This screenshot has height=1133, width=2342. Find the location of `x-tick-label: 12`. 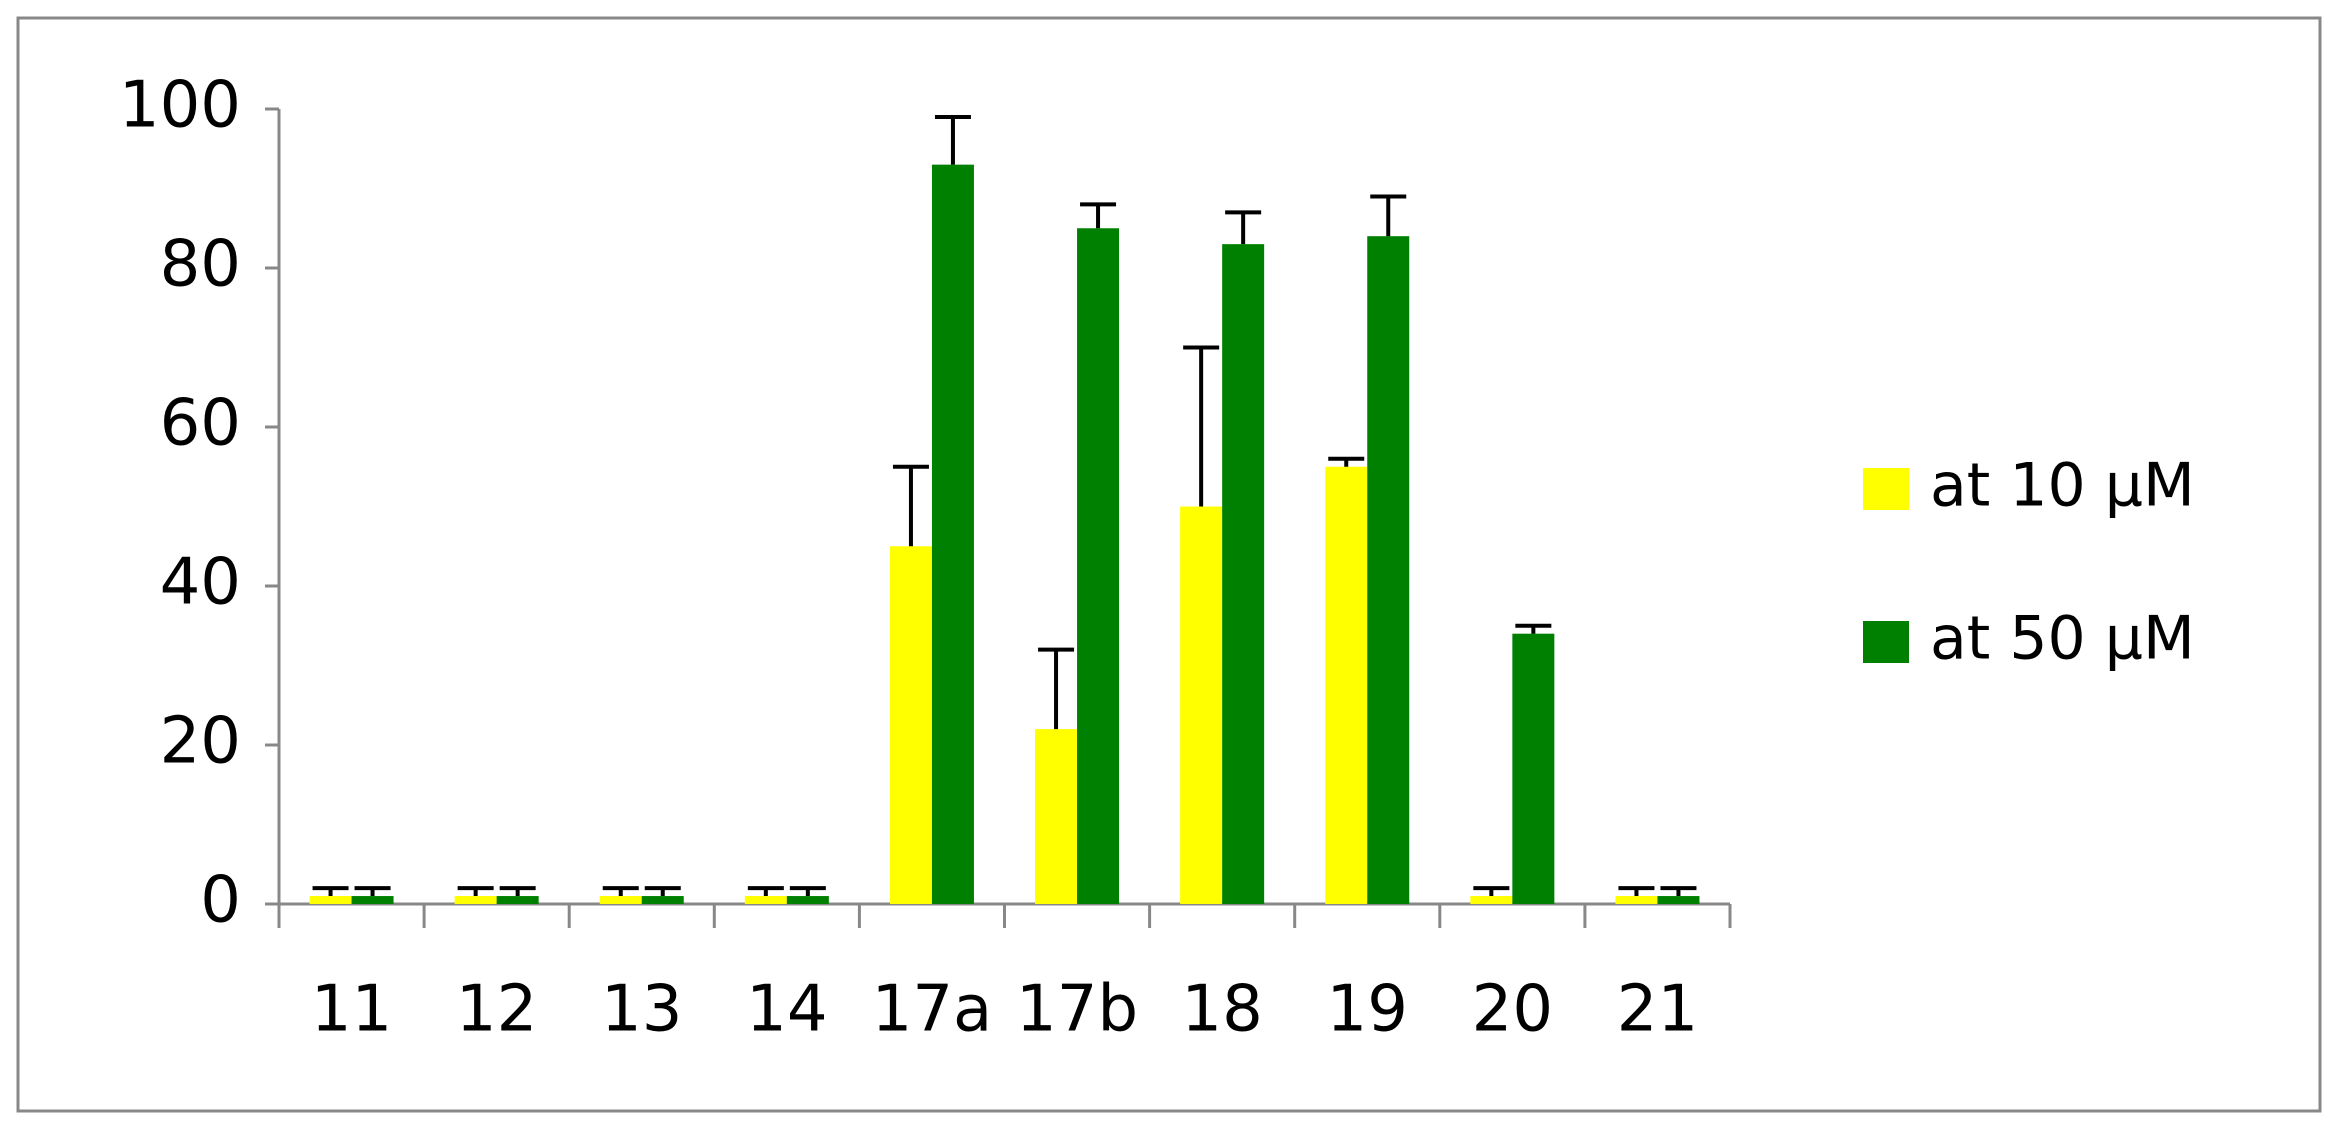

x-tick-label: 12 is located at coordinates (496, 1010).